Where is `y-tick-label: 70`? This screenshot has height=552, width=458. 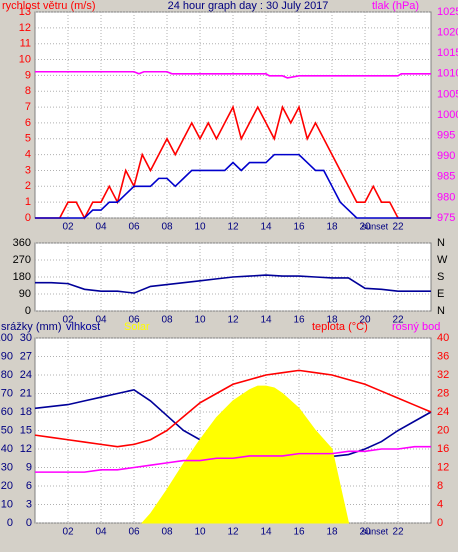 y-tick-label: 70 is located at coordinates (7, 393).